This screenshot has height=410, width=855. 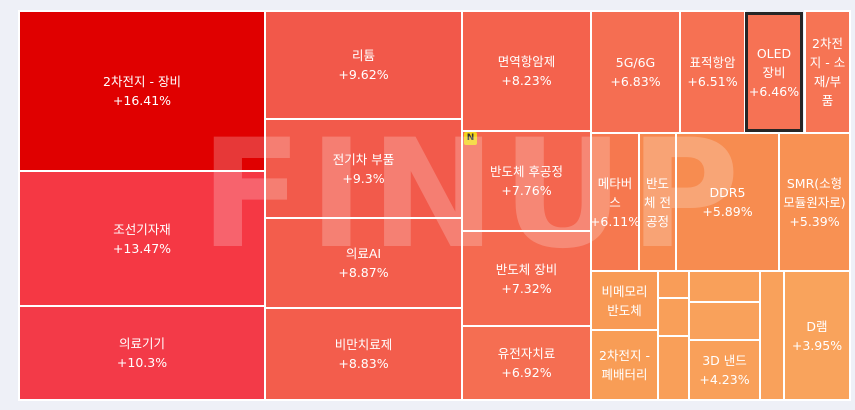 I want to click on tile-gene-therapy: 유전자치료 +6.92%, so click(x=526, y=363).